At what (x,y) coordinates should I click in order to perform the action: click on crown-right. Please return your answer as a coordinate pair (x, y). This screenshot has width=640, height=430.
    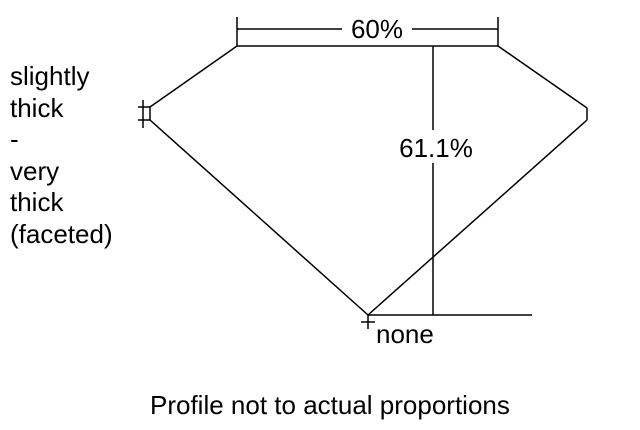
    Looking at the image, I should click on (542, 77).